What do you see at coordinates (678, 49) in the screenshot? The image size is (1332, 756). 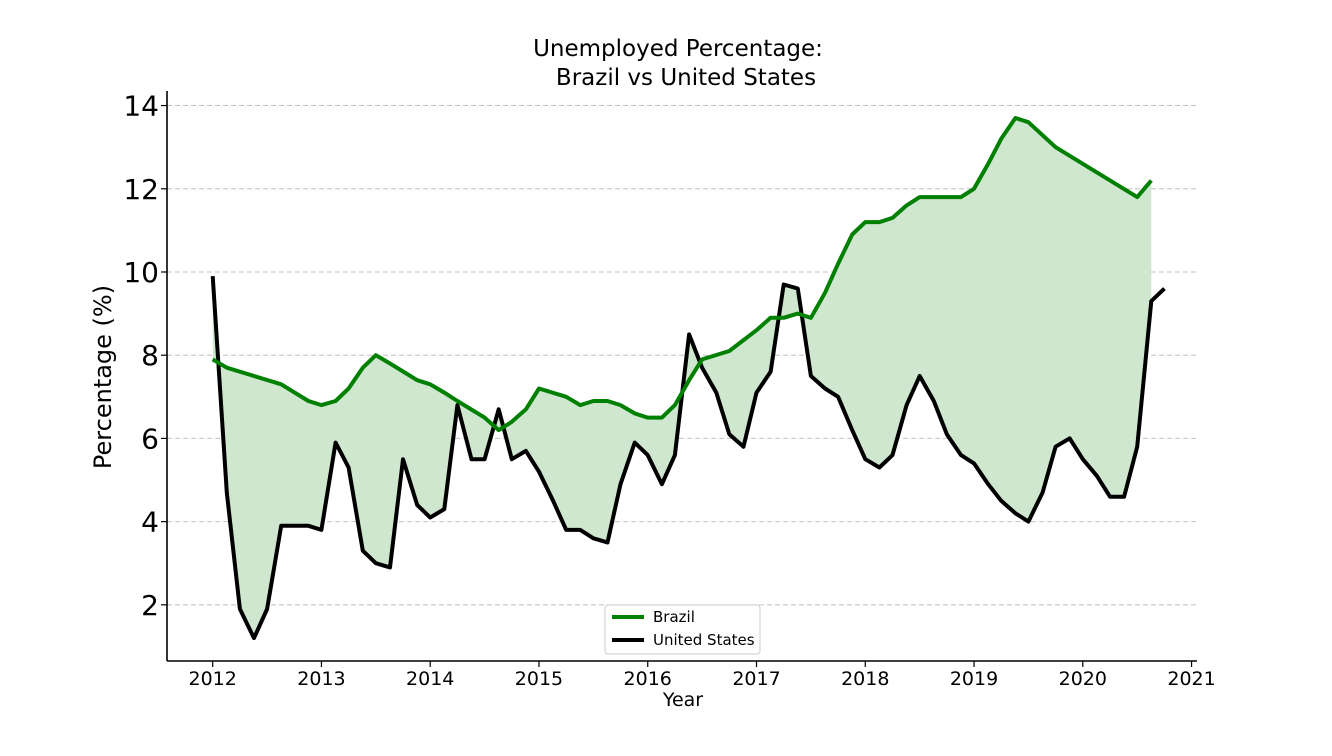 I see `chart-title-line-1: Unemployed Percentage:` at bounding box center [678, 49].